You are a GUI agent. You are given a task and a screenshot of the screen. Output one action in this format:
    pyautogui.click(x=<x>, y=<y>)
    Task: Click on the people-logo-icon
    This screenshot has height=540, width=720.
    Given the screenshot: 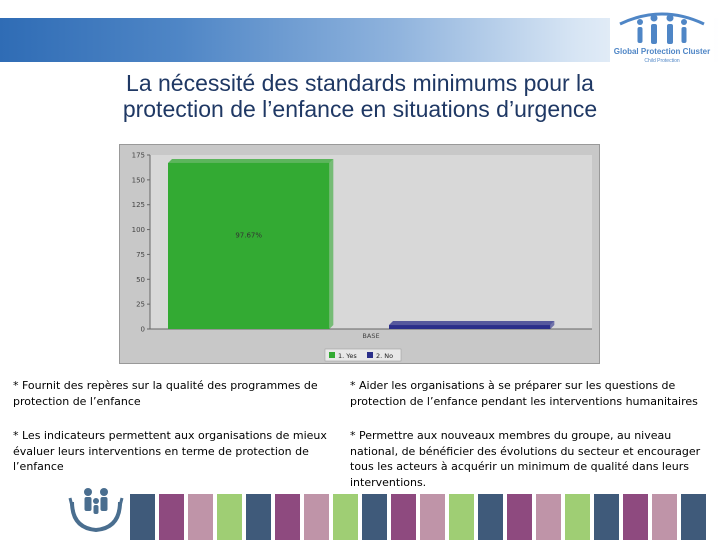 What is the action you would take?
    pyautogui.click(x=662, y=28)
    